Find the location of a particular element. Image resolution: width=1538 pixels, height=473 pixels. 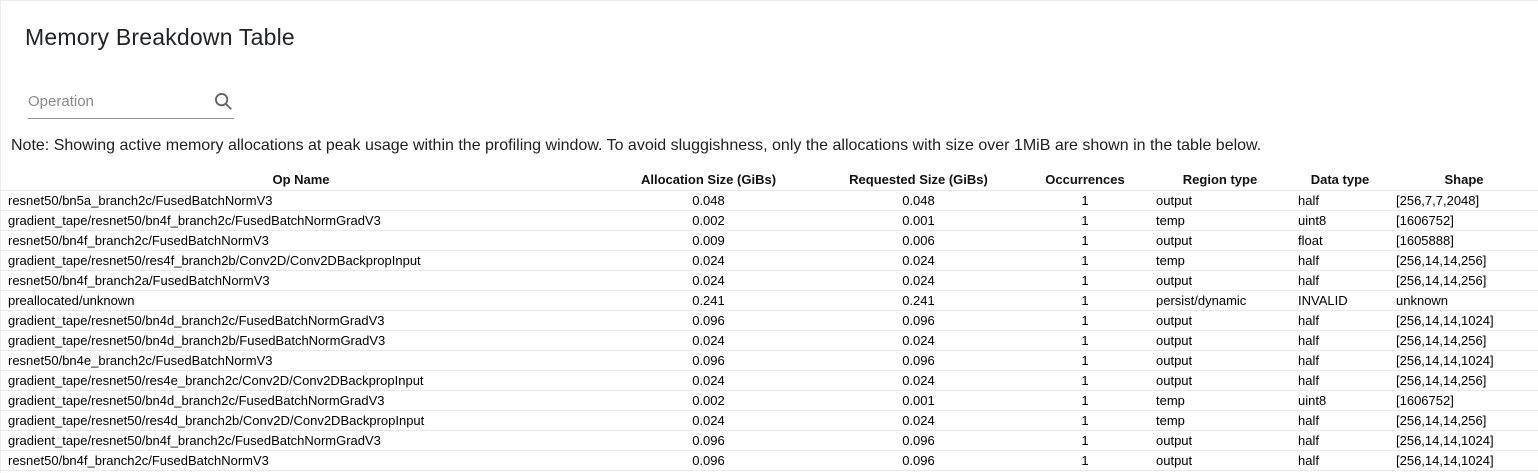

operation-search-field is located at coordinates (131, 101).